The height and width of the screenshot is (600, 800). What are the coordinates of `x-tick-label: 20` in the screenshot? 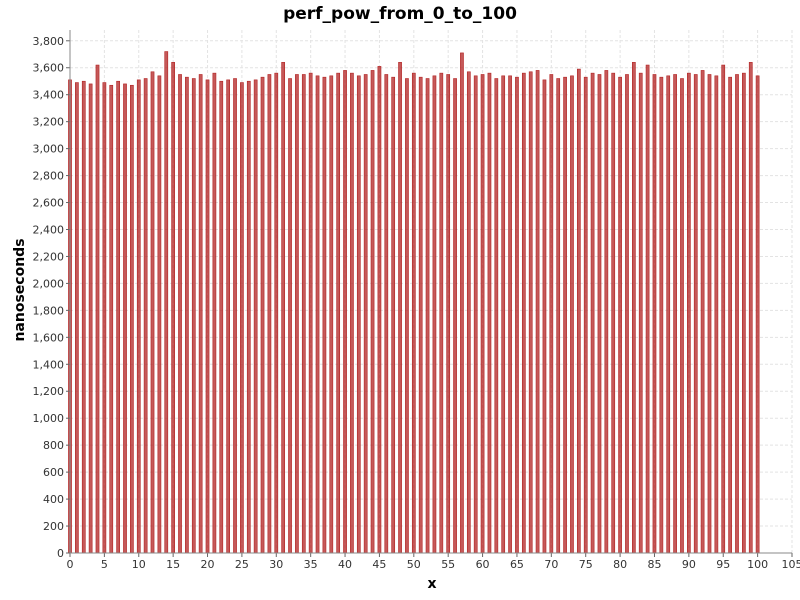 It's located at (208, 564).